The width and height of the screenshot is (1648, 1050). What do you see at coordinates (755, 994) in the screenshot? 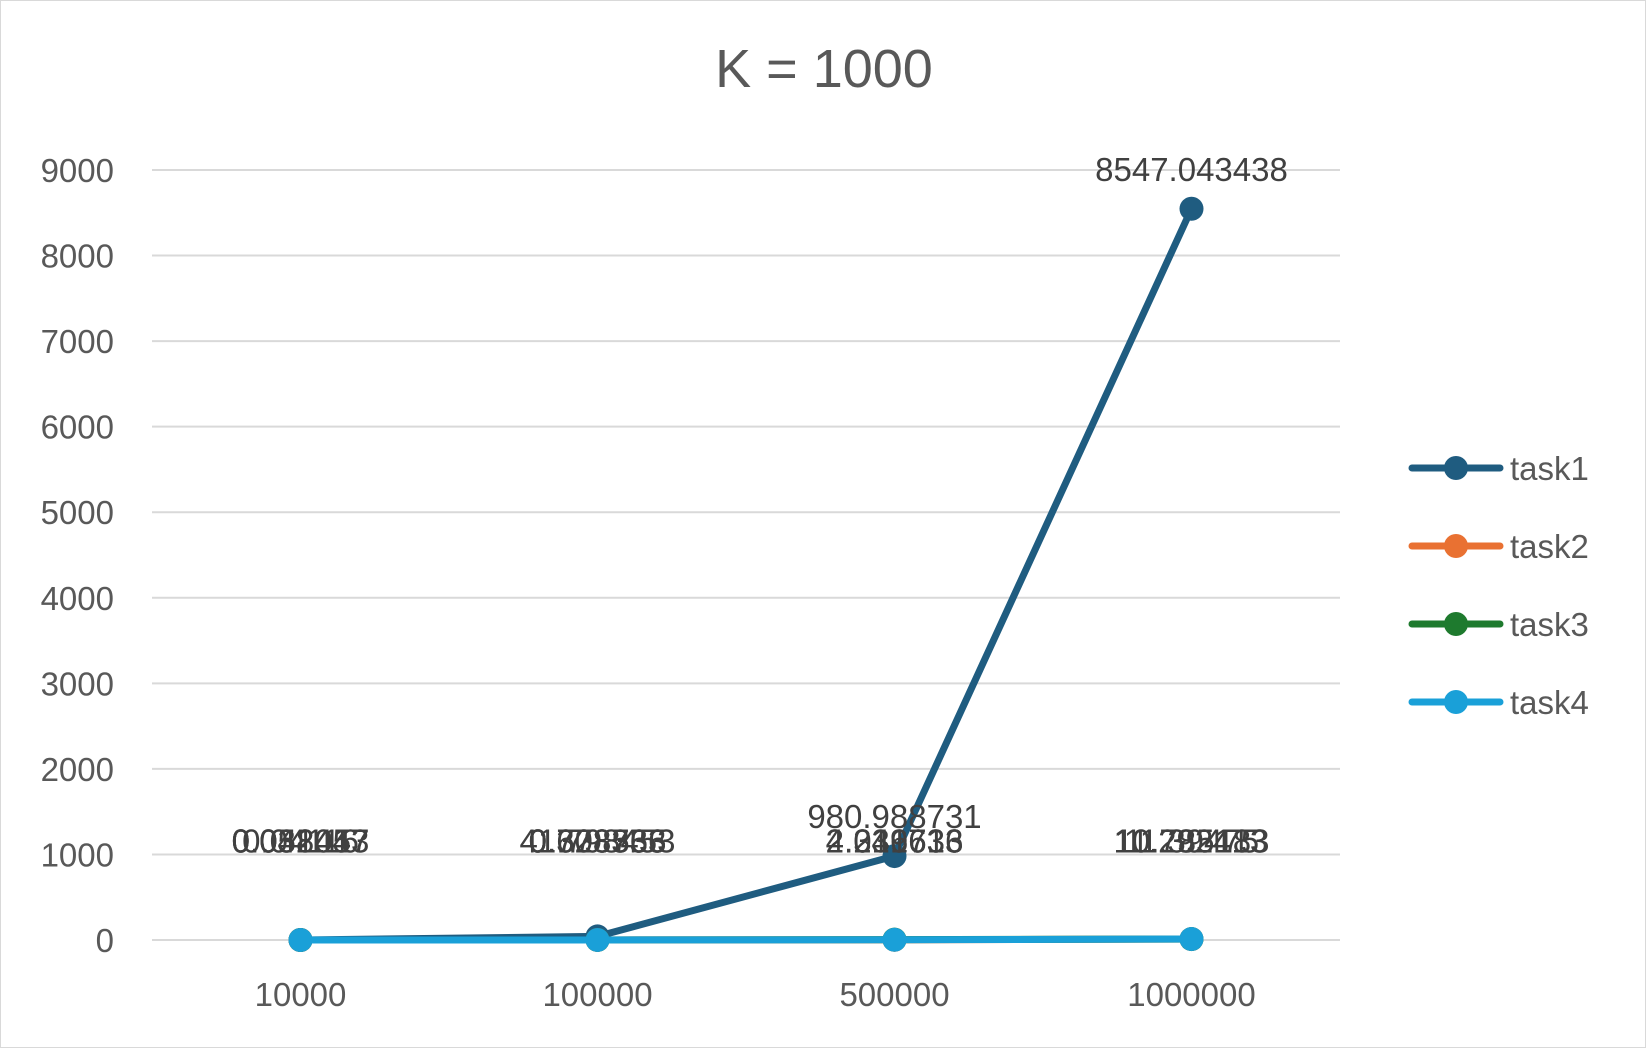
I see `x-axis-ticks: 10000 100000 500000 1000000` at bounding box center [755, 994].